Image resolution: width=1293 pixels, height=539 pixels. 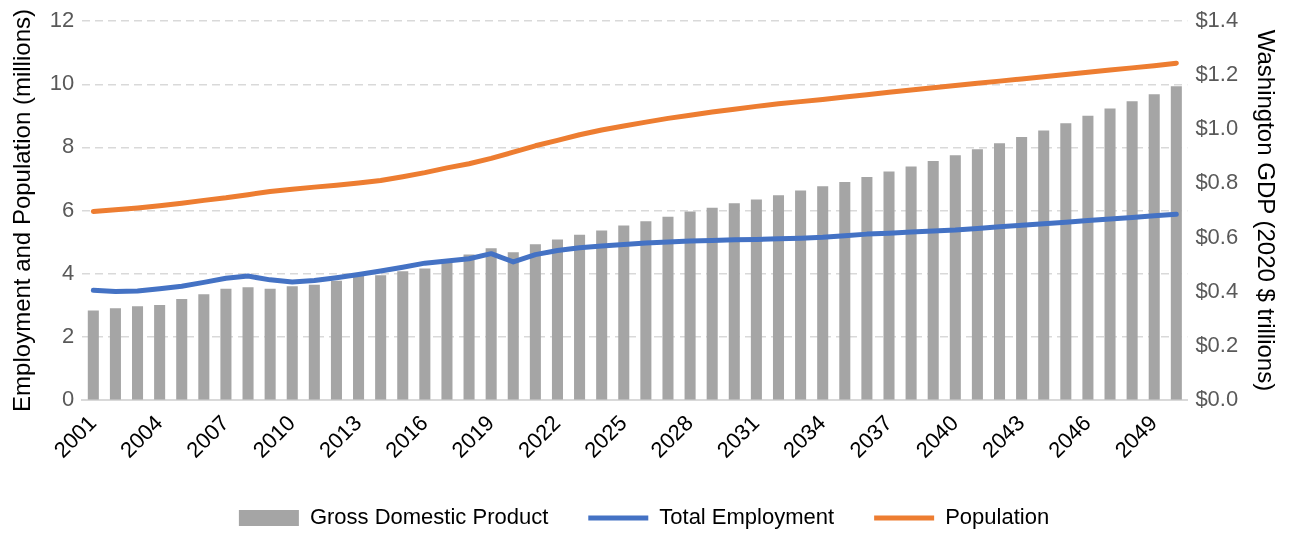 What do you see at coordinates (1217, 236) in the screenshot?
I see `y2-tick-label: $0.6` at bounding box center [1217, 236].